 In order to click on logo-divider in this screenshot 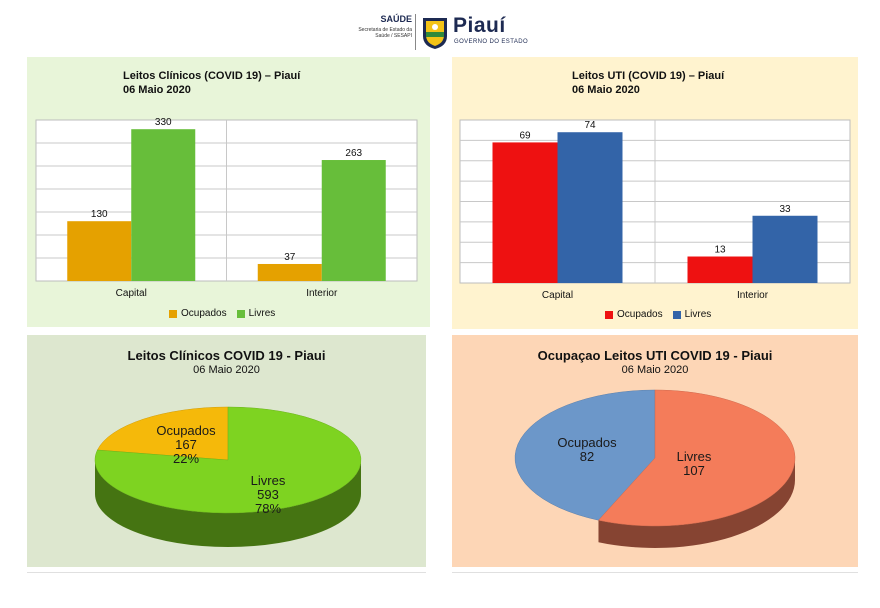, I will do `click(415, 32)`.